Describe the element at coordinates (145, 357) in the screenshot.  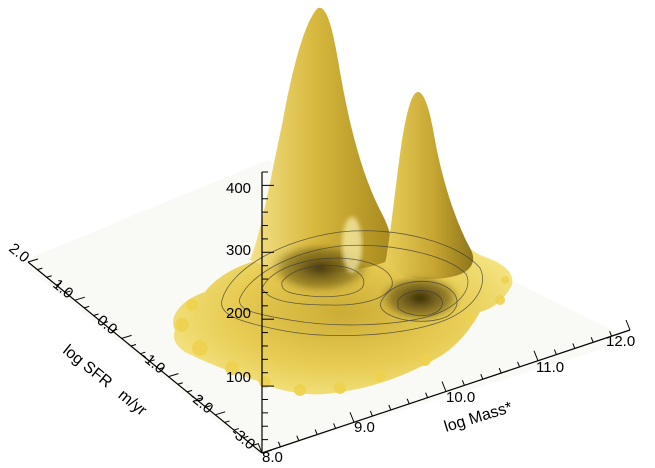
I see `y-axis-line` at that location.